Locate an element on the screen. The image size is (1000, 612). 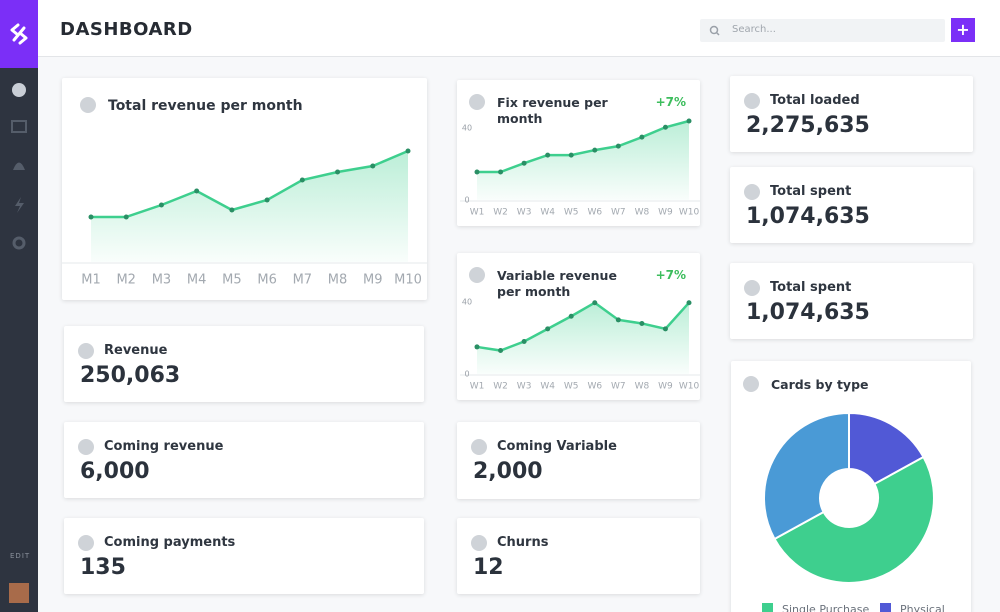
add-button: + is located at coordinates (963, 30).